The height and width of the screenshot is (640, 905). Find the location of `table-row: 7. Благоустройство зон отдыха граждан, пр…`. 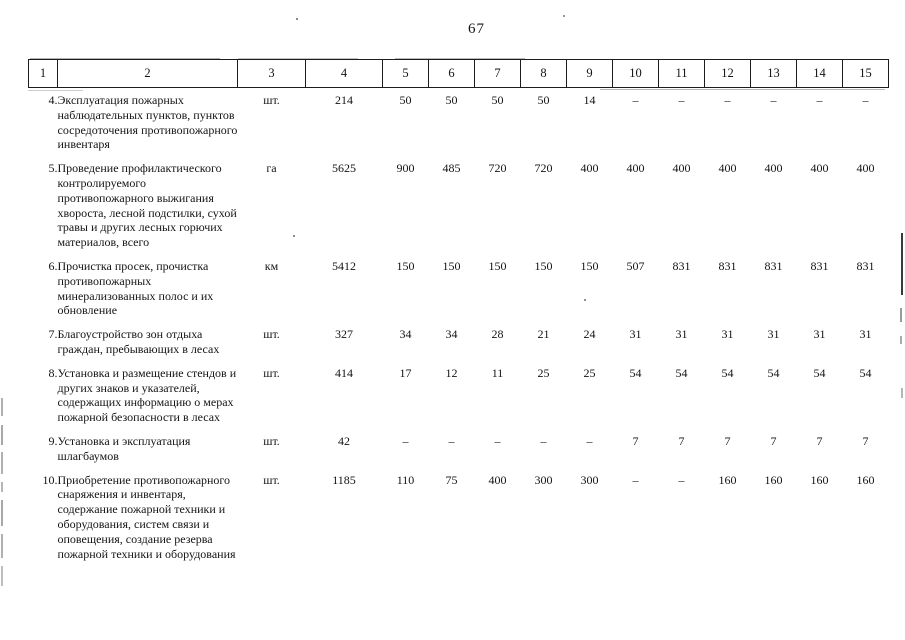

table-row: 7. Благоустройство зон отдыха граждан, пр… is located at coordinates (459, 346).